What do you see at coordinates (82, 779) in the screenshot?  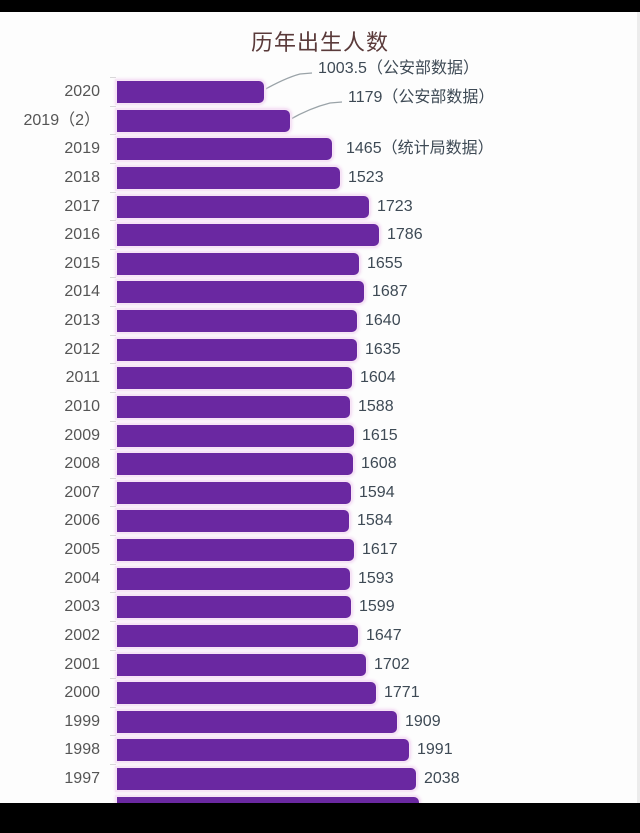 I see `year-label: 1997` at bounding box center [82, 779].